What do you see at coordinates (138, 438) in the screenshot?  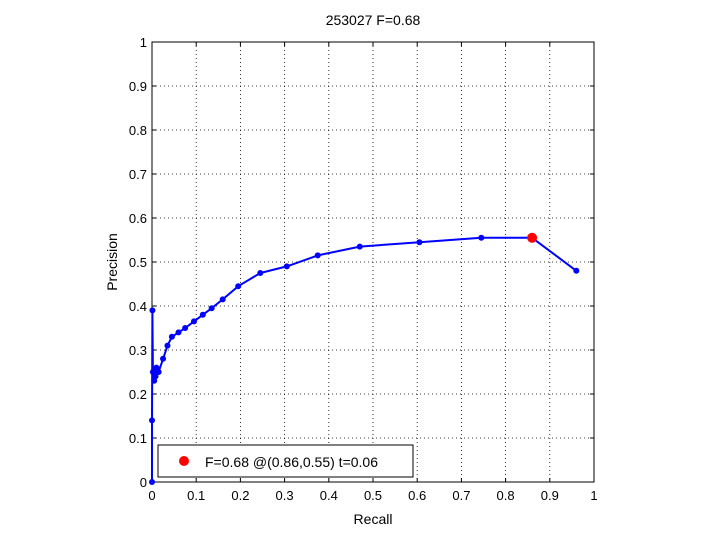 I see `y-tick-label: 0.1` at bounding box center [138, 438].